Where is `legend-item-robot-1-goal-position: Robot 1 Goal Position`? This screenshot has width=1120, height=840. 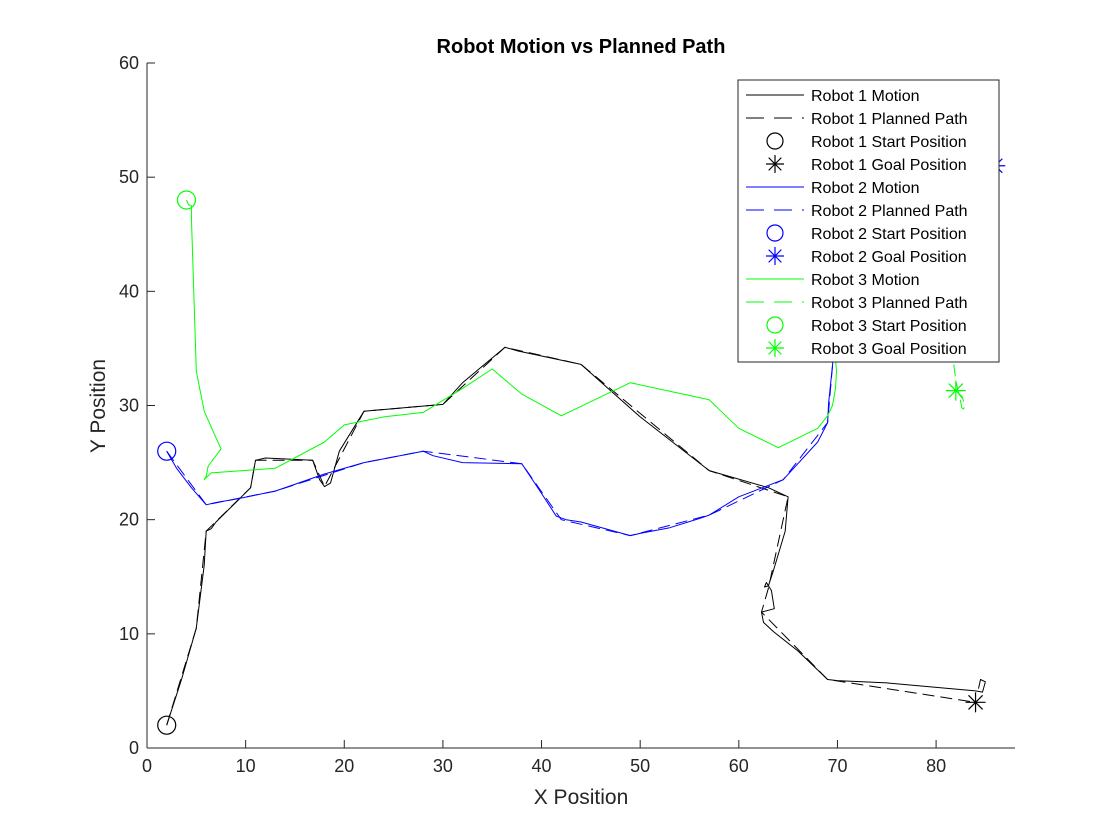 legend-item-robot-1-goal-position: Robot 1 Goal Position is located at coordinates (866, 164).